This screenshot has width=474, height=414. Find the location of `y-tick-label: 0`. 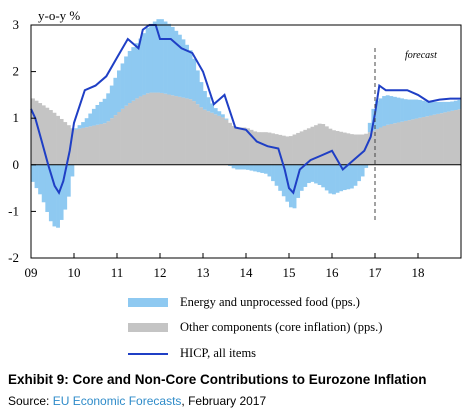

y-tick-label: 0 is located at coordinates (16, 164).